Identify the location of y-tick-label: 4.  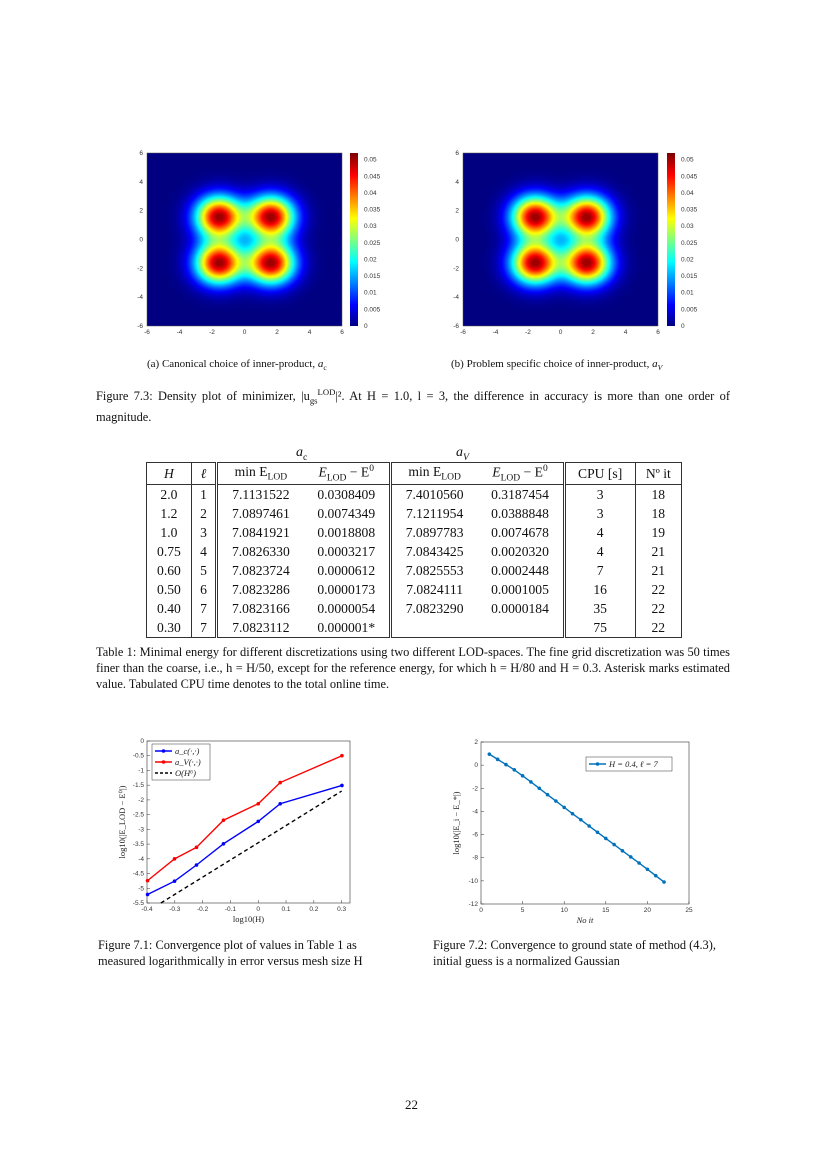
(457, 182).